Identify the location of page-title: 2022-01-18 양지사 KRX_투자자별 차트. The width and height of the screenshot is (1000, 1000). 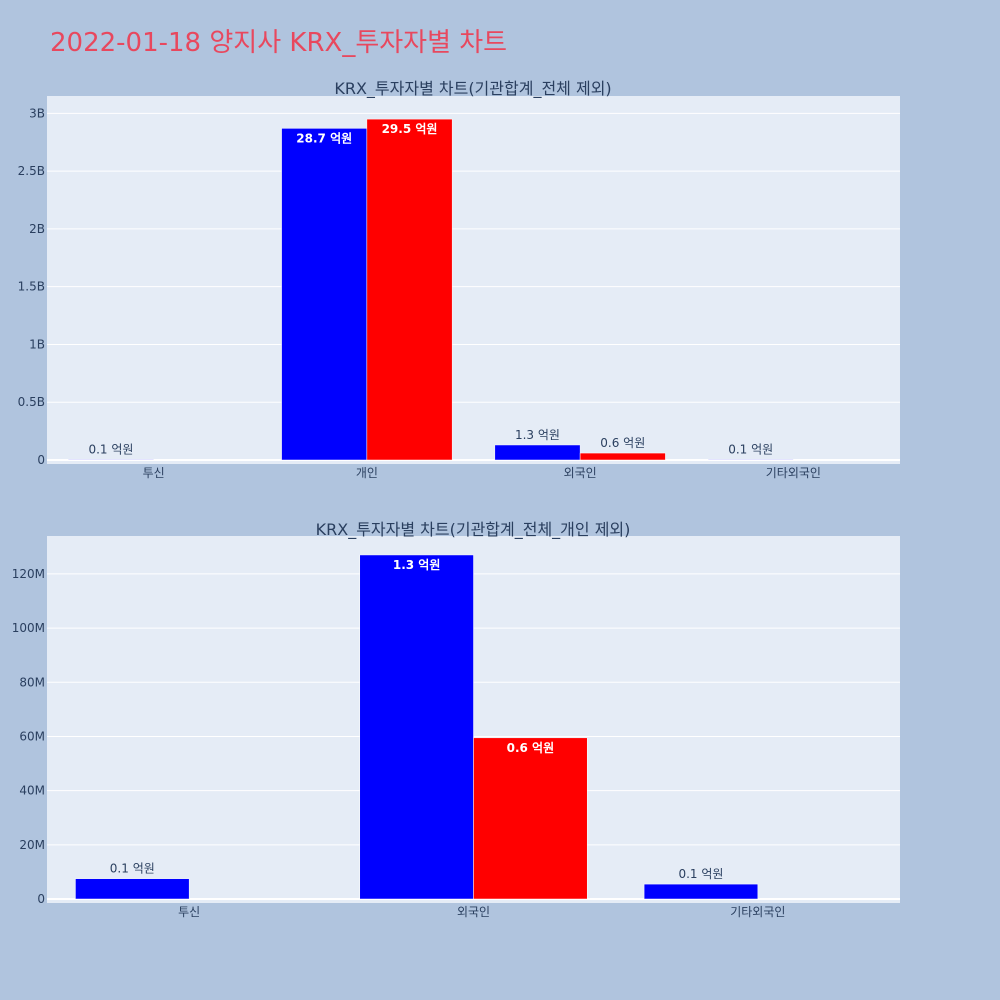
(279, 43).